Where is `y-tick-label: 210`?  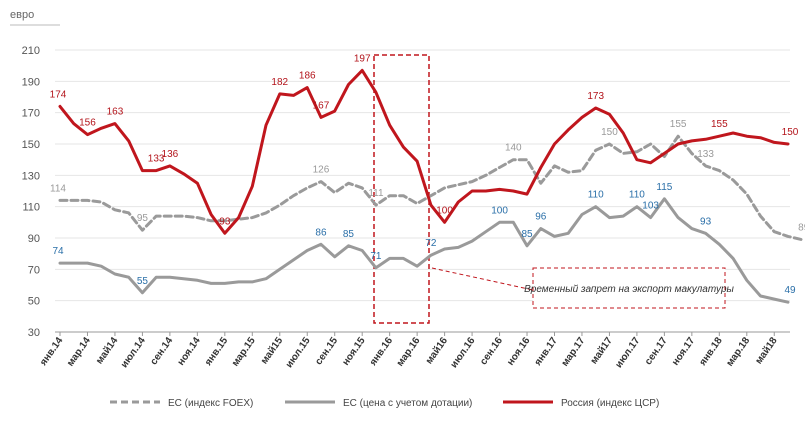 y-tick-label: 210 is located at coordinates (31, 51).